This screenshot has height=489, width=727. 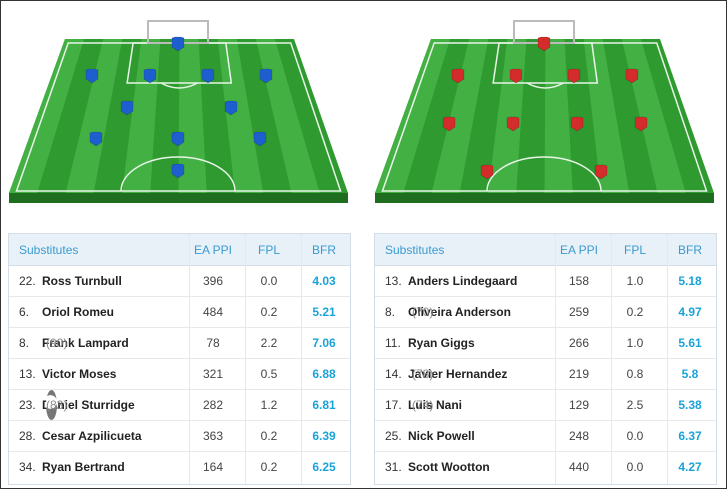 I want to click on bfr-value: 5.61, so click(x=690, y=343).